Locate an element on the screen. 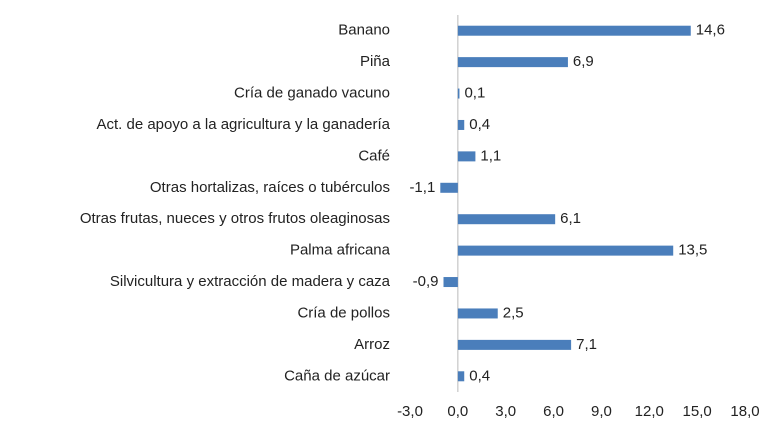 This screenshot has width=763, height=424. value-label: 13,5 is located at coordinates (692, 250).